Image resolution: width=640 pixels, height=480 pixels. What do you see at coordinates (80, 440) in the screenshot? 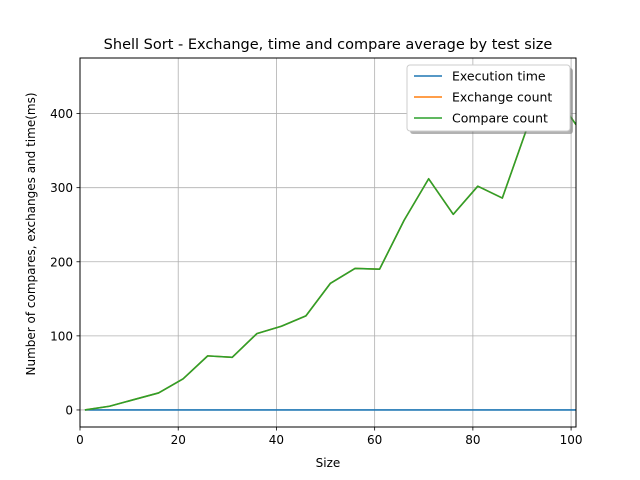
I see `x-tick-label: 0` at bounding box center [80, 440].